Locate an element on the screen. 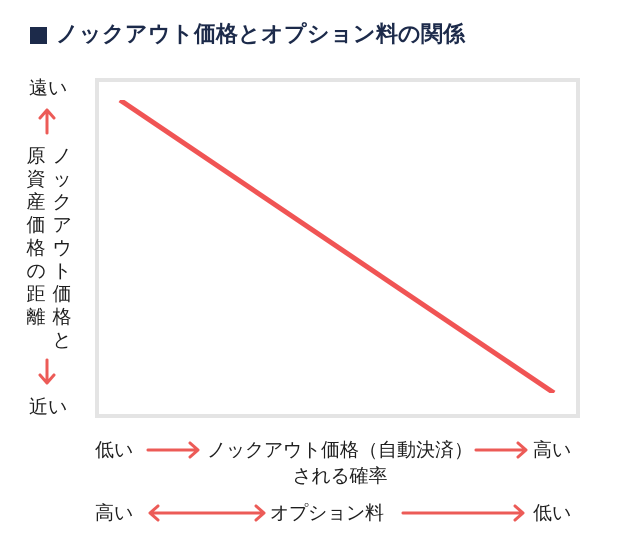  text: 近い is located at coordinates (48, 407).